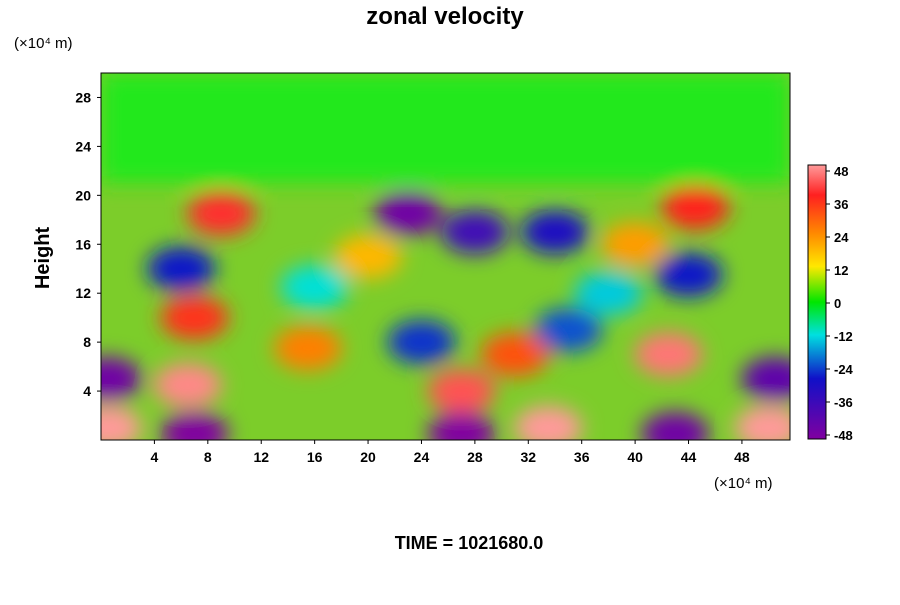  What do you see at coordinates (422, 457) in the screenshot?
I see `x-tick-label: 24` at bounding box center [422, 457].